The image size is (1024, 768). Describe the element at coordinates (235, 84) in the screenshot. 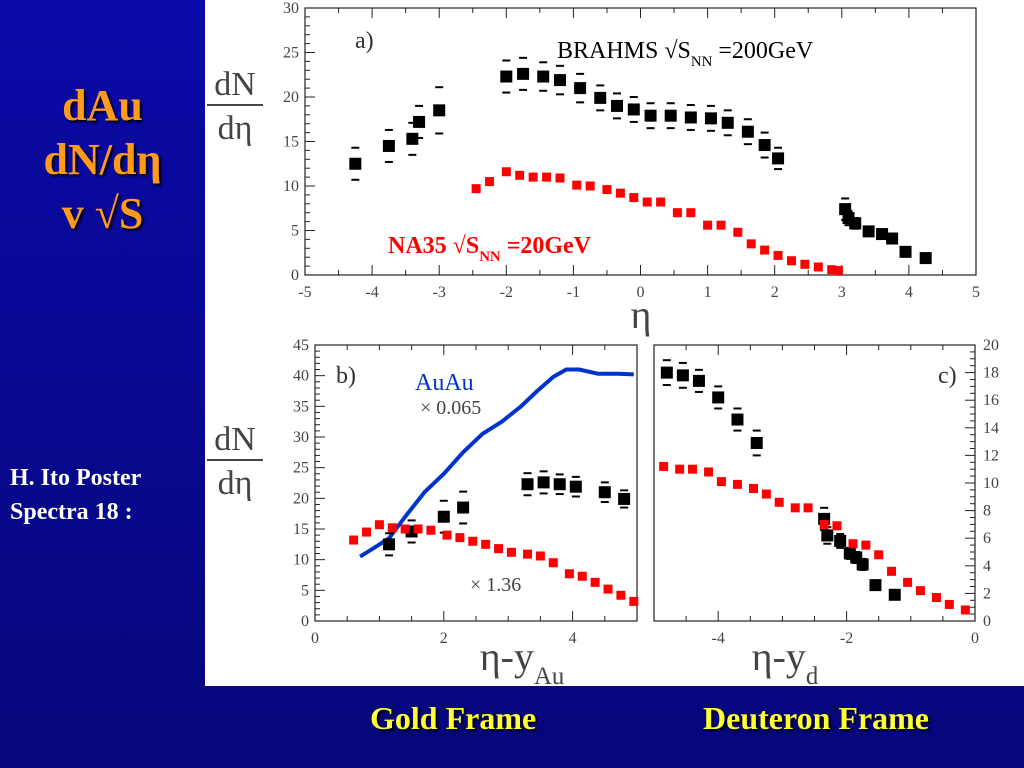

I see `ylabel-numerator: dN` at that location.